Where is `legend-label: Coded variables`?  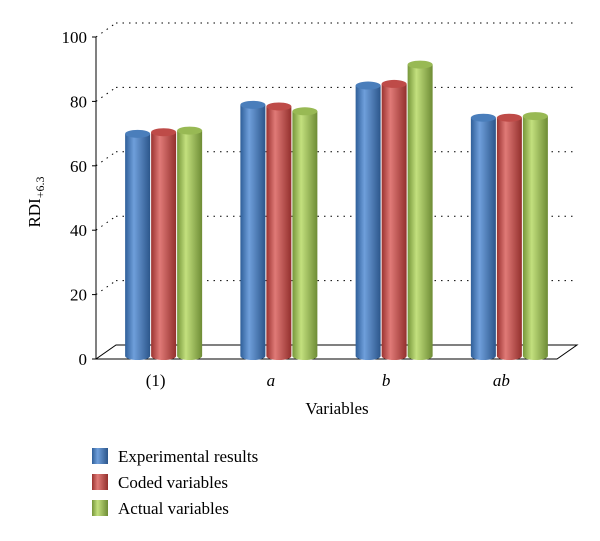
legend-label: Coded variables is located at coordinates (173, 482).